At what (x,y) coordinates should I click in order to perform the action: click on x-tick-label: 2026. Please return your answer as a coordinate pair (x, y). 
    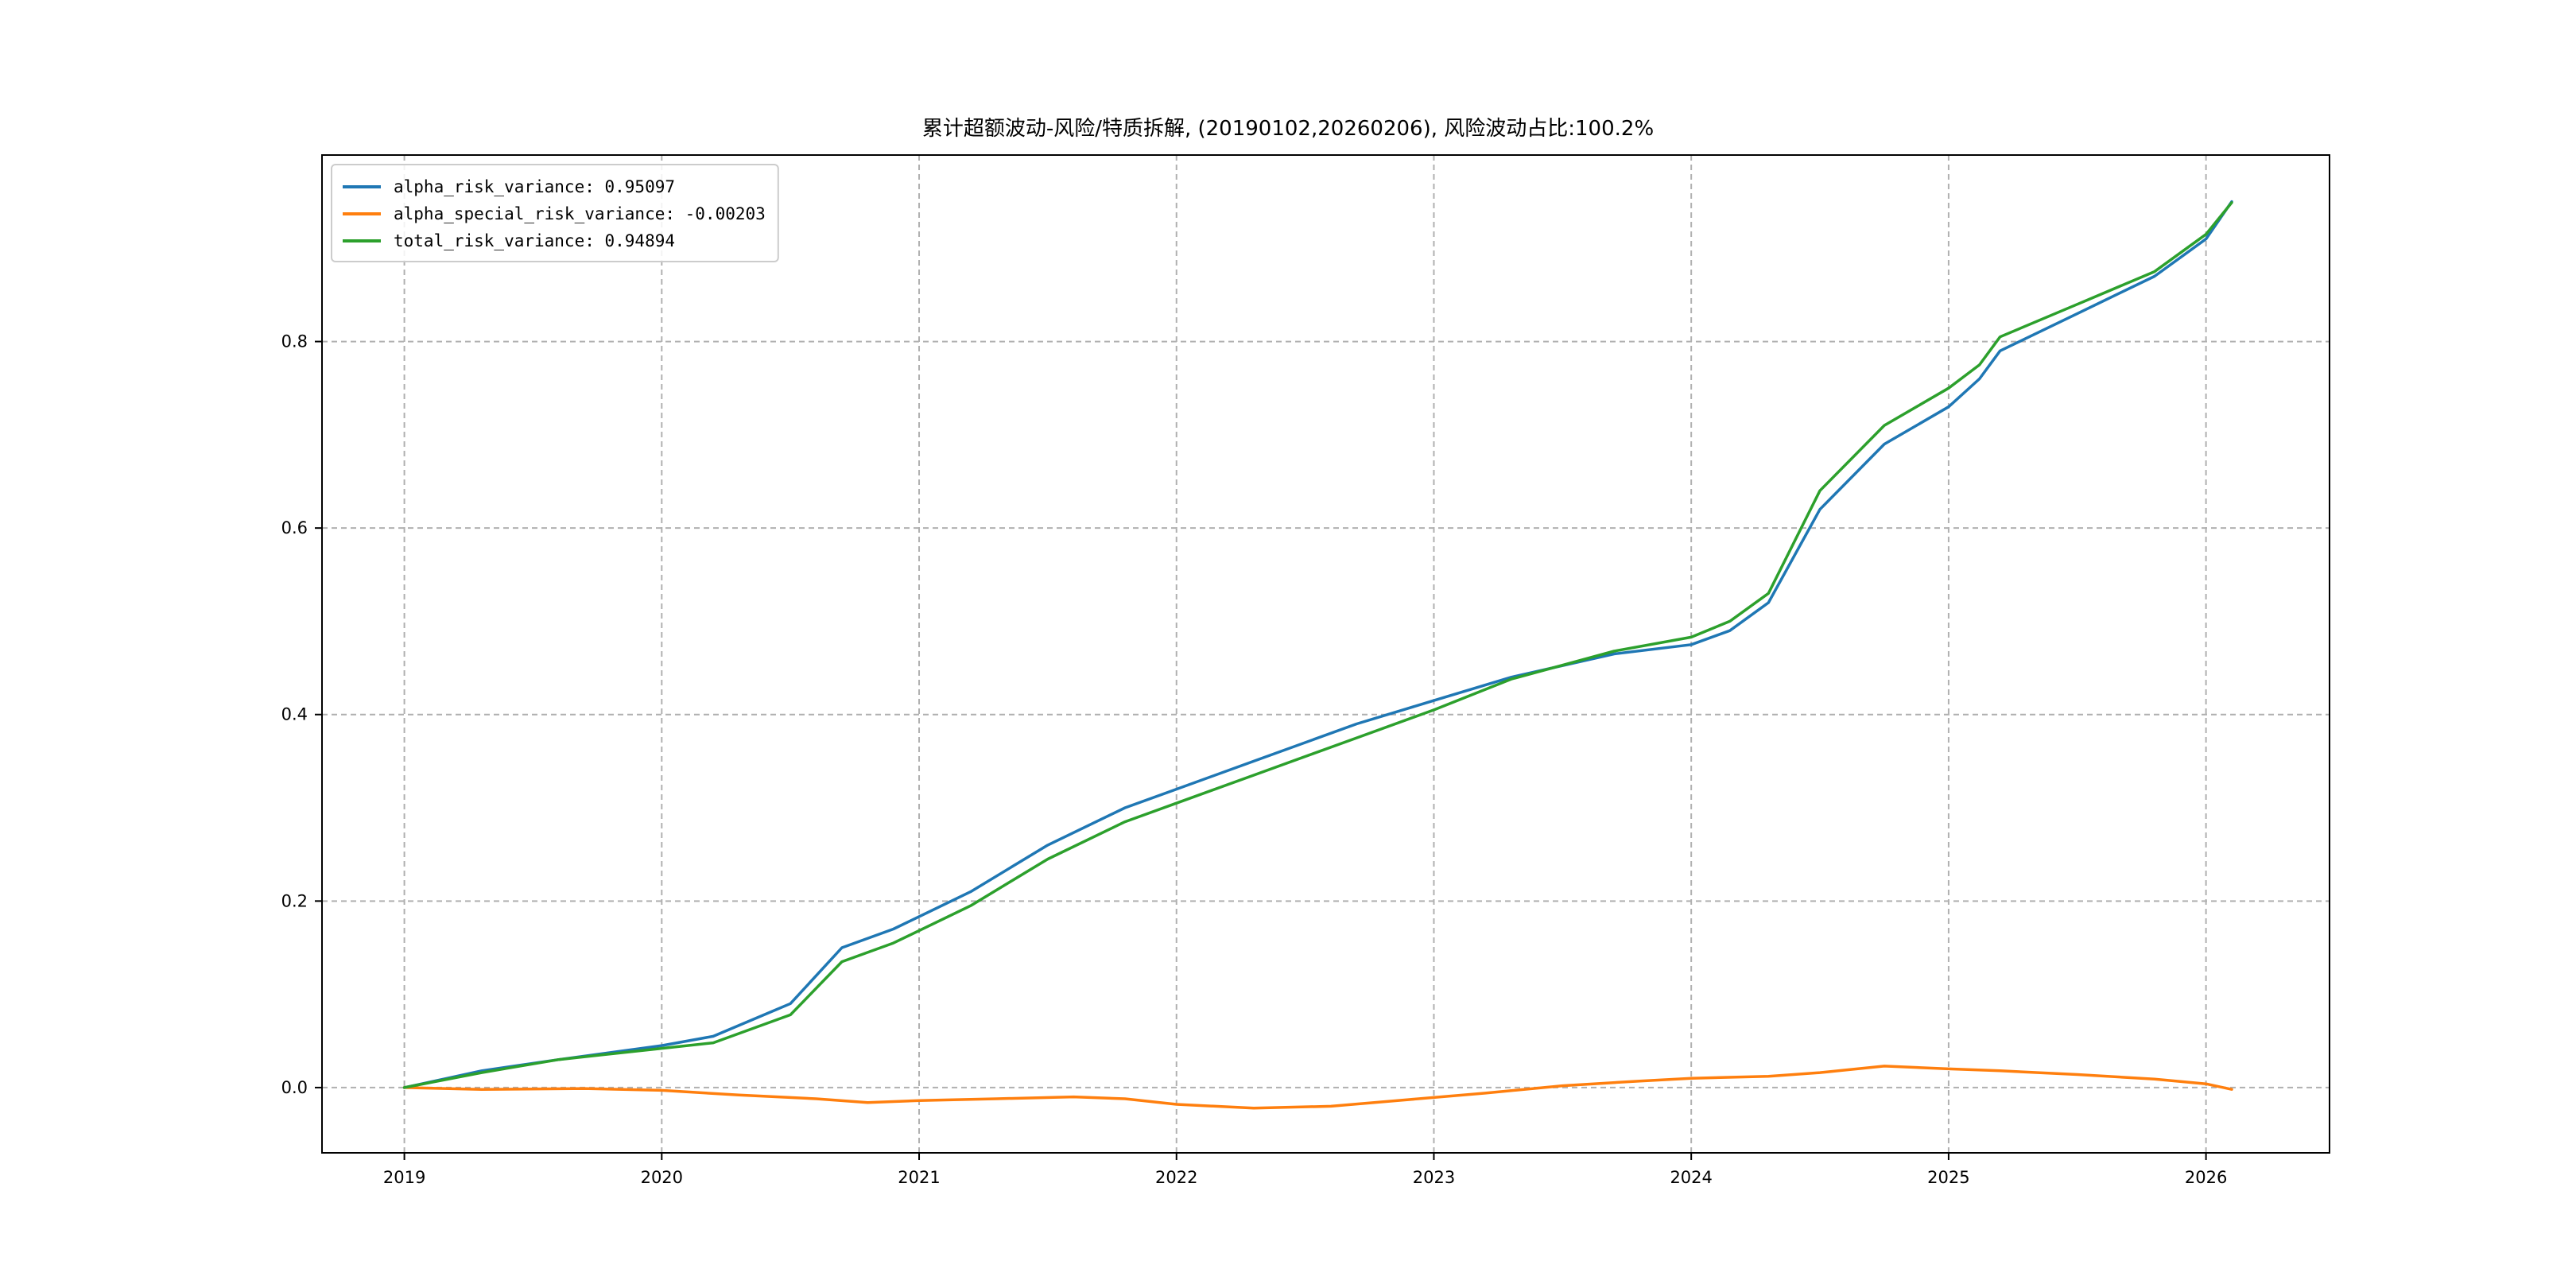
    Looking at the image, I should click on (2206, 1177).